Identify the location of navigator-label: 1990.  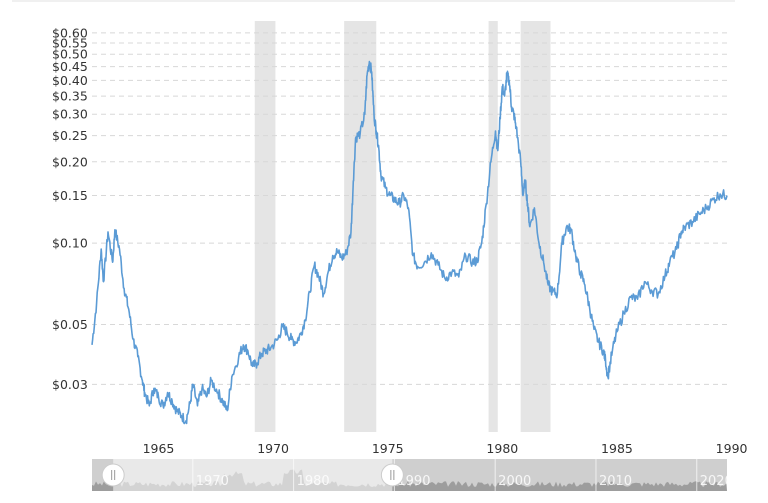
(413, 481).